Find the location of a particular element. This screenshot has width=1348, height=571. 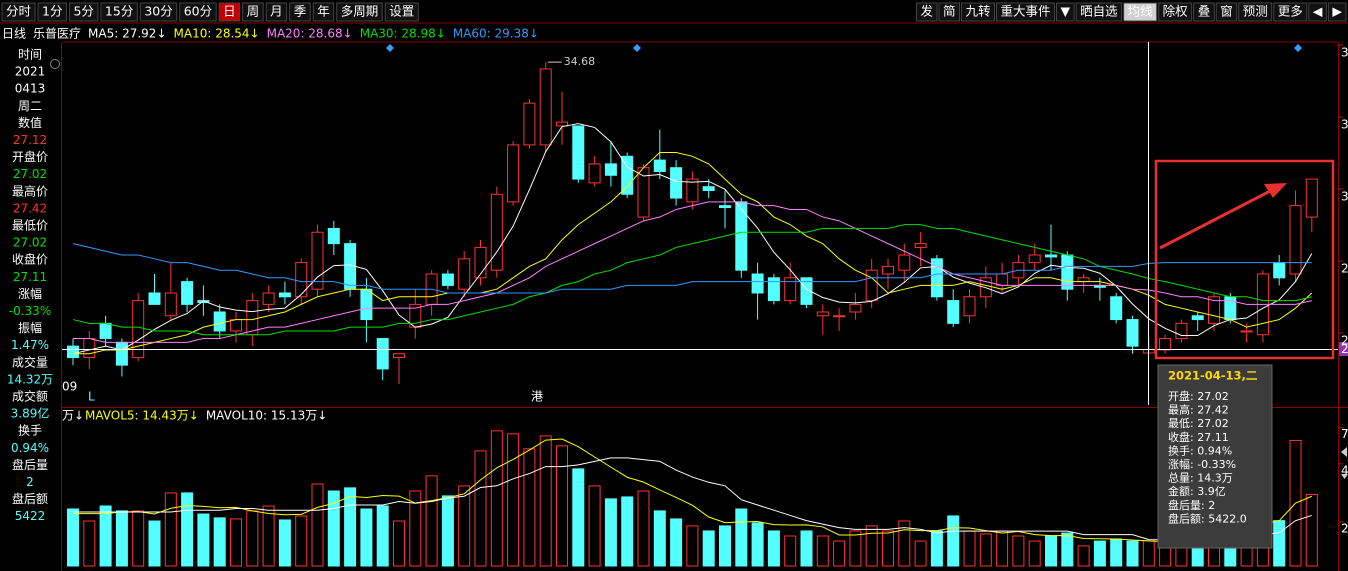

toolbar-button-label: 周 is located at coordinates (253, 11).